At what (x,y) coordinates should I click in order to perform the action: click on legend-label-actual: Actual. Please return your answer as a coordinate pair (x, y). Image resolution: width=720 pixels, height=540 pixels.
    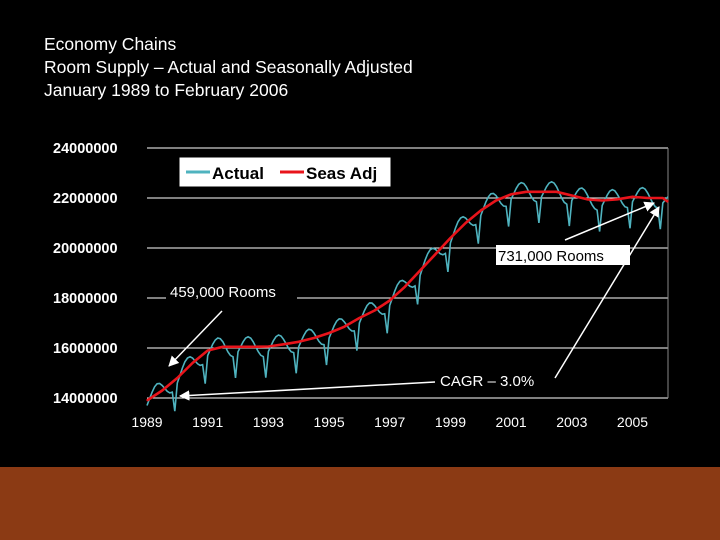
    Looking at the image, I should click on (238, 173).